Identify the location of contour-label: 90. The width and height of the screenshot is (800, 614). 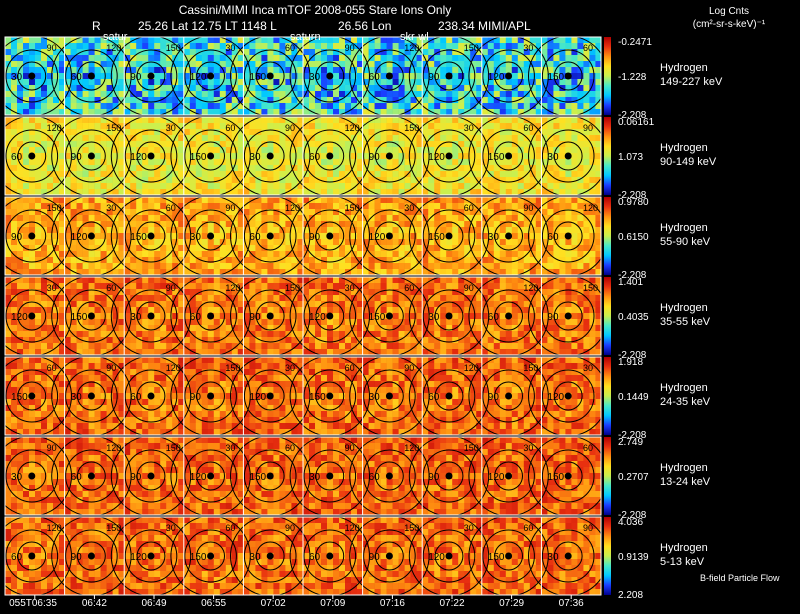
(315, 237).